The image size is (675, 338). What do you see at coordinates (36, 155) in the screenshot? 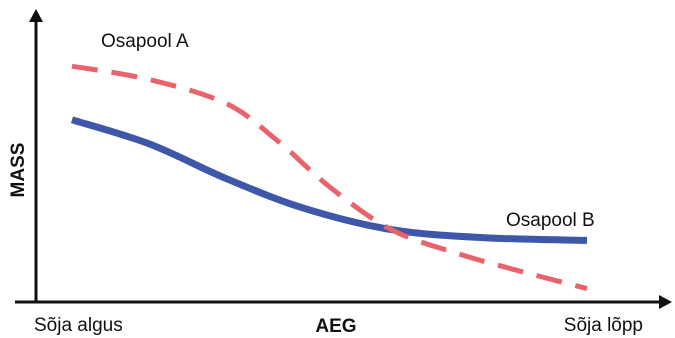
I see `y-axis` at bounding box center [36, 155].